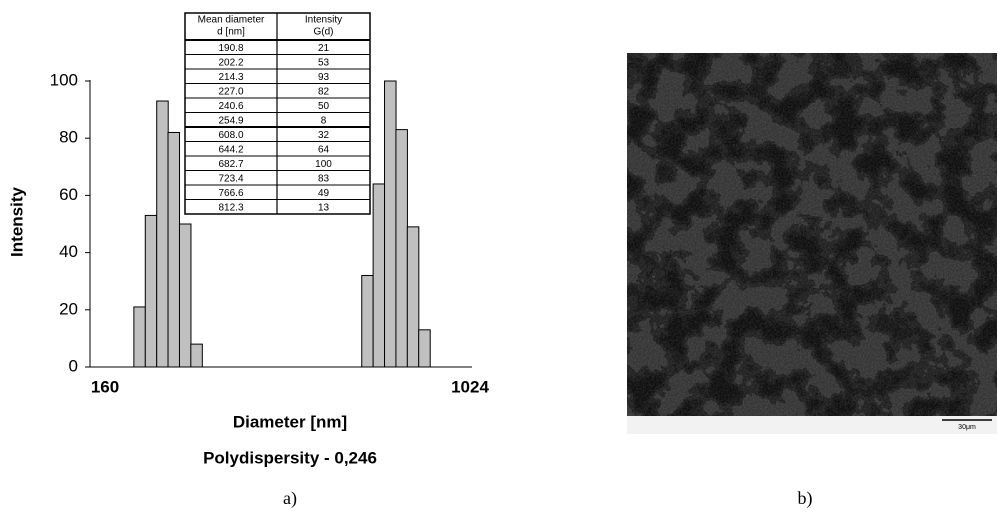 The height and width of the screenshot is (514, 999). Describe the element at coordinates (68, 137) in the screenshot. I see `y-tick-label: 80` at that location.